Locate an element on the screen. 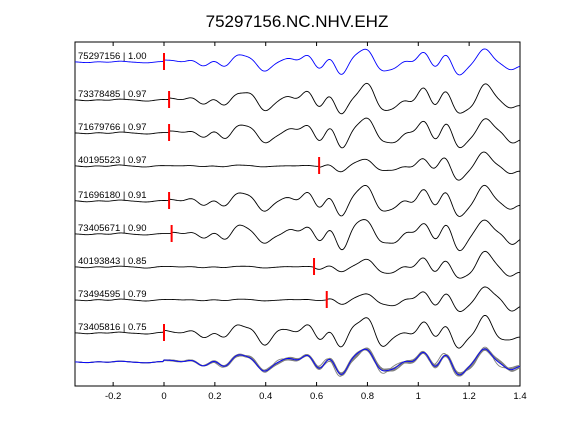  x-tick-label-6: 0.8 is located at coordinates (367, 396).